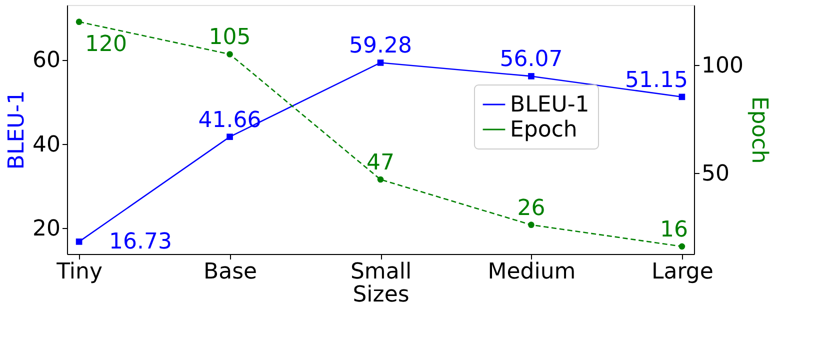  What do you see at coordinates (759, 130) in the screenshot?
I see `y2-axis-title: Epoch` at bounding box center [759, 130].